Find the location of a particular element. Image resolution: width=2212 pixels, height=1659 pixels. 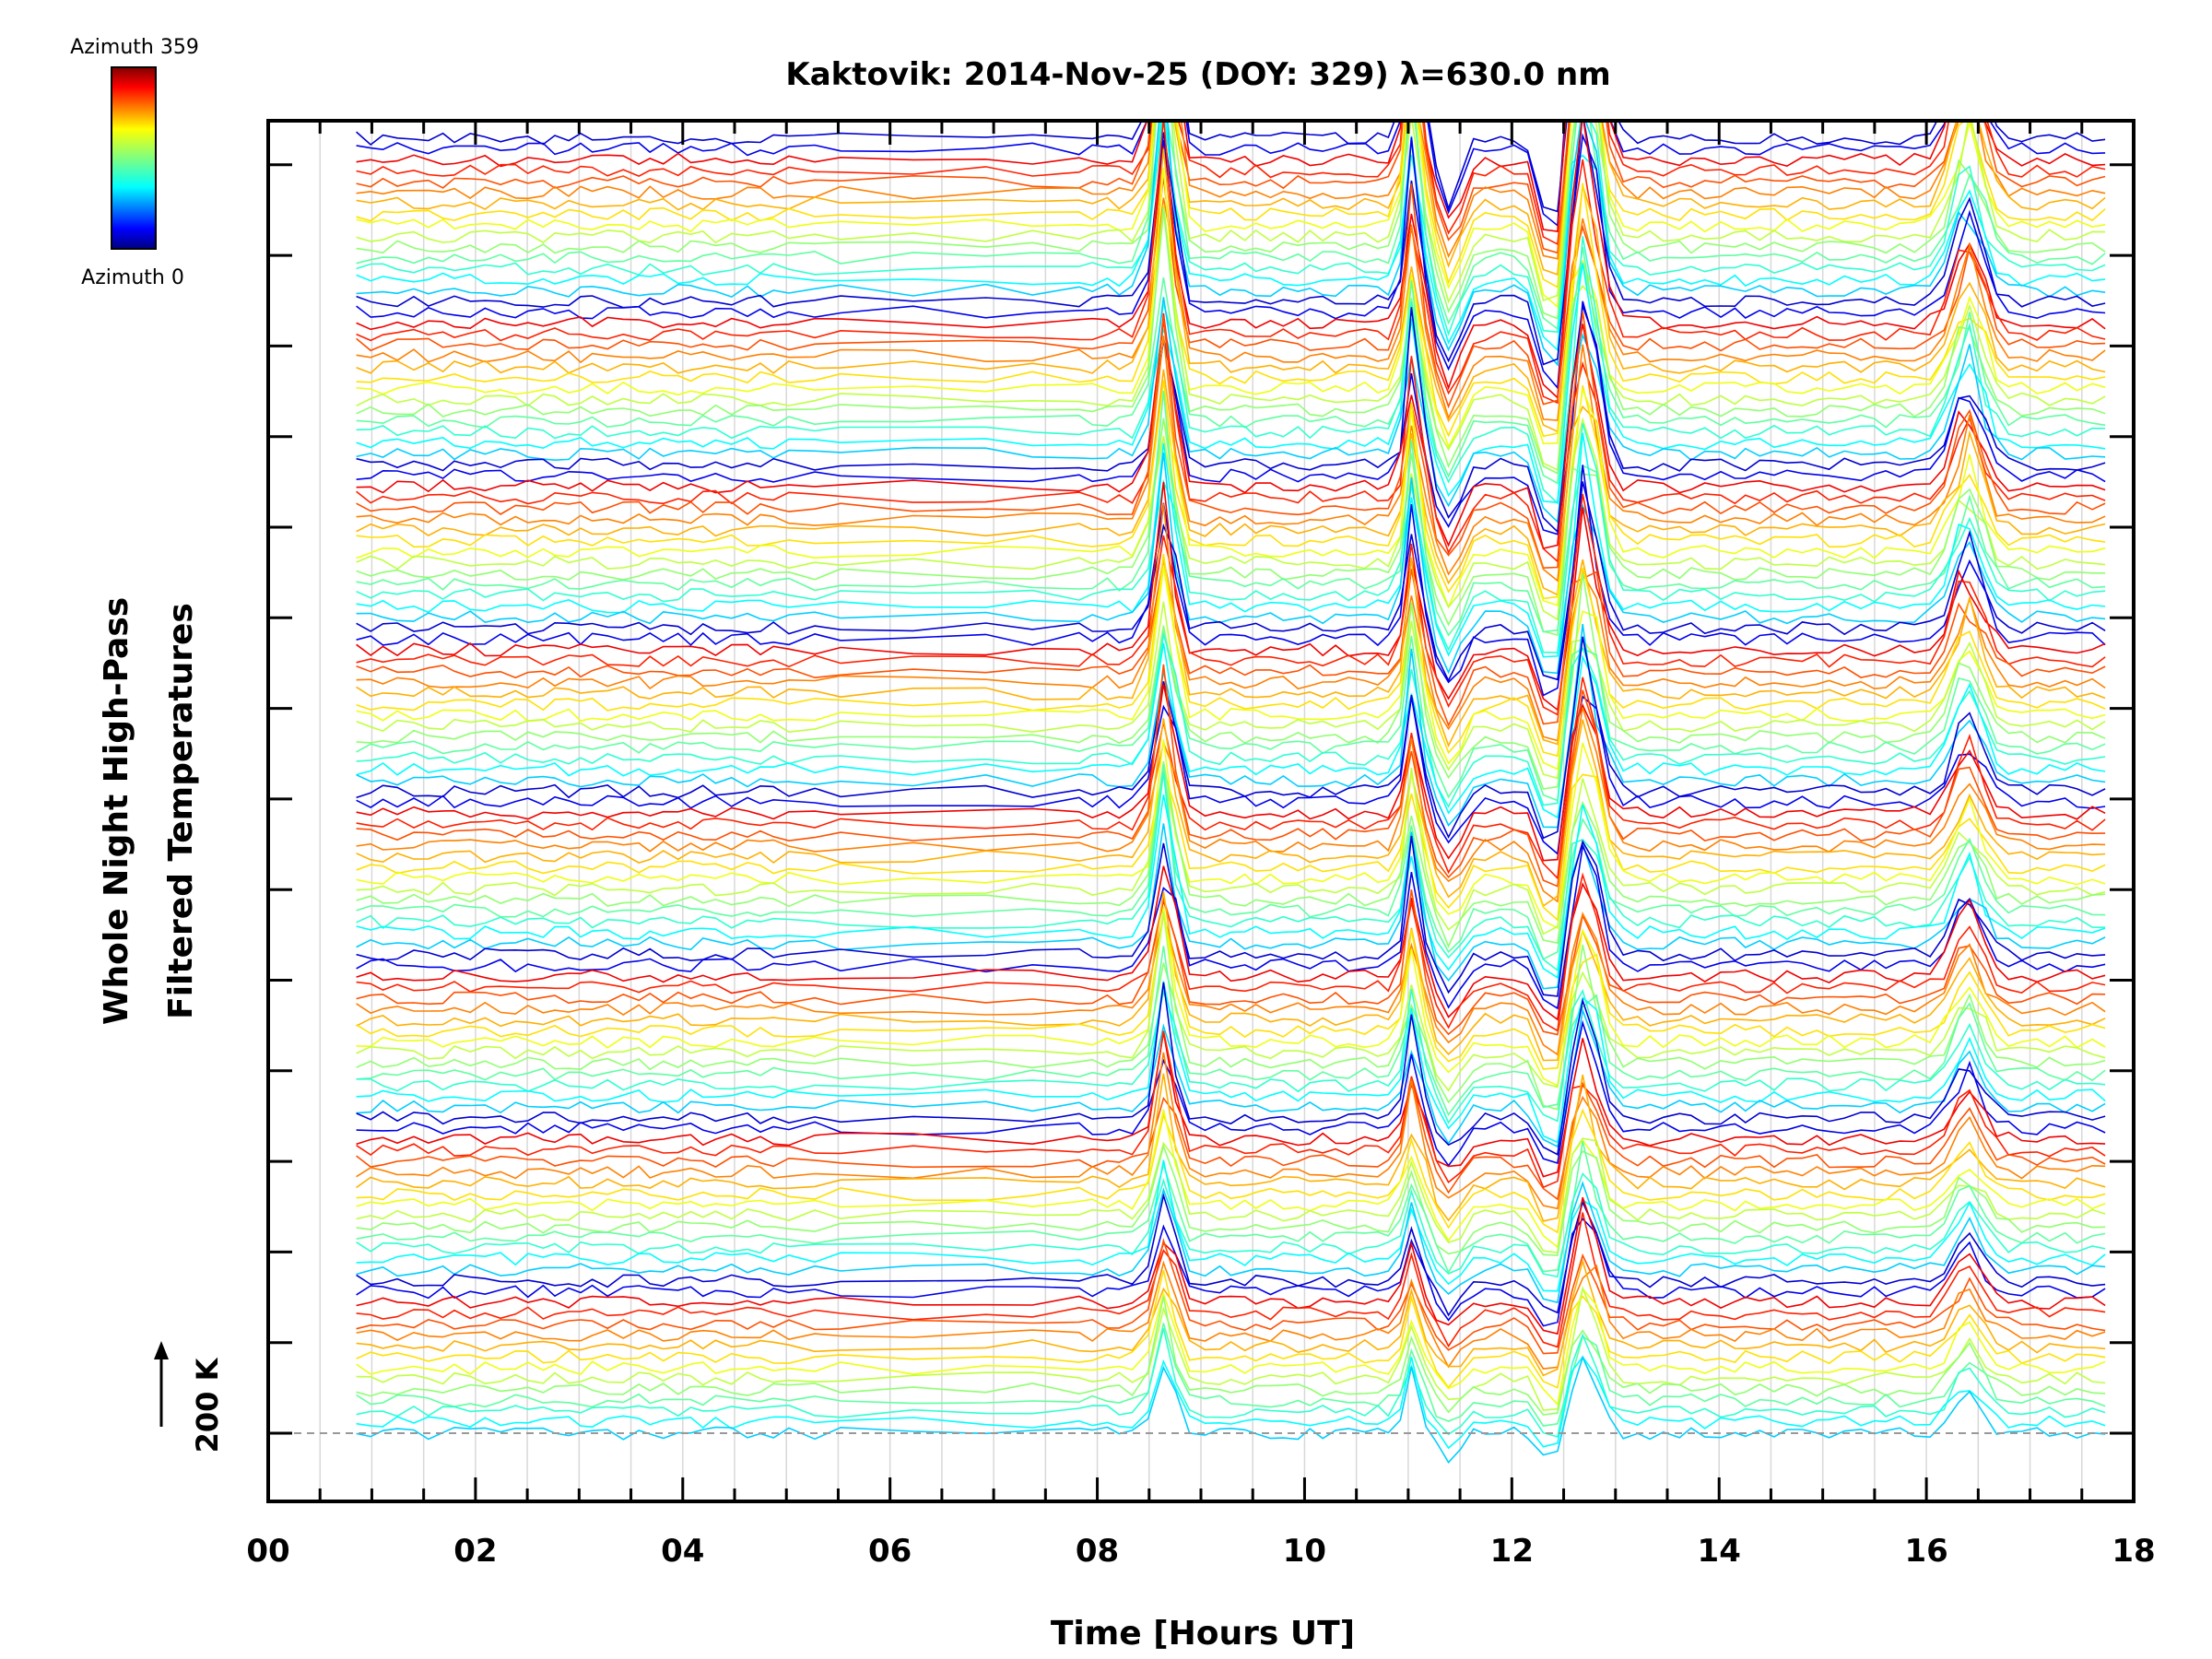

colorbar: Azimuth 359 Azimuth 0 is located at coordinates (134, 162).